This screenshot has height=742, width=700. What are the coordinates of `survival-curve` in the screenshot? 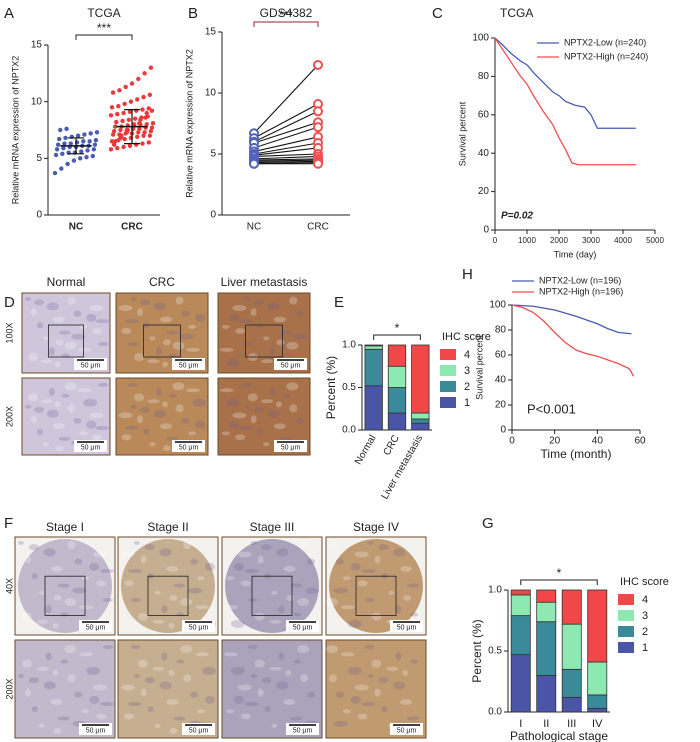 It's located at (565, 83).